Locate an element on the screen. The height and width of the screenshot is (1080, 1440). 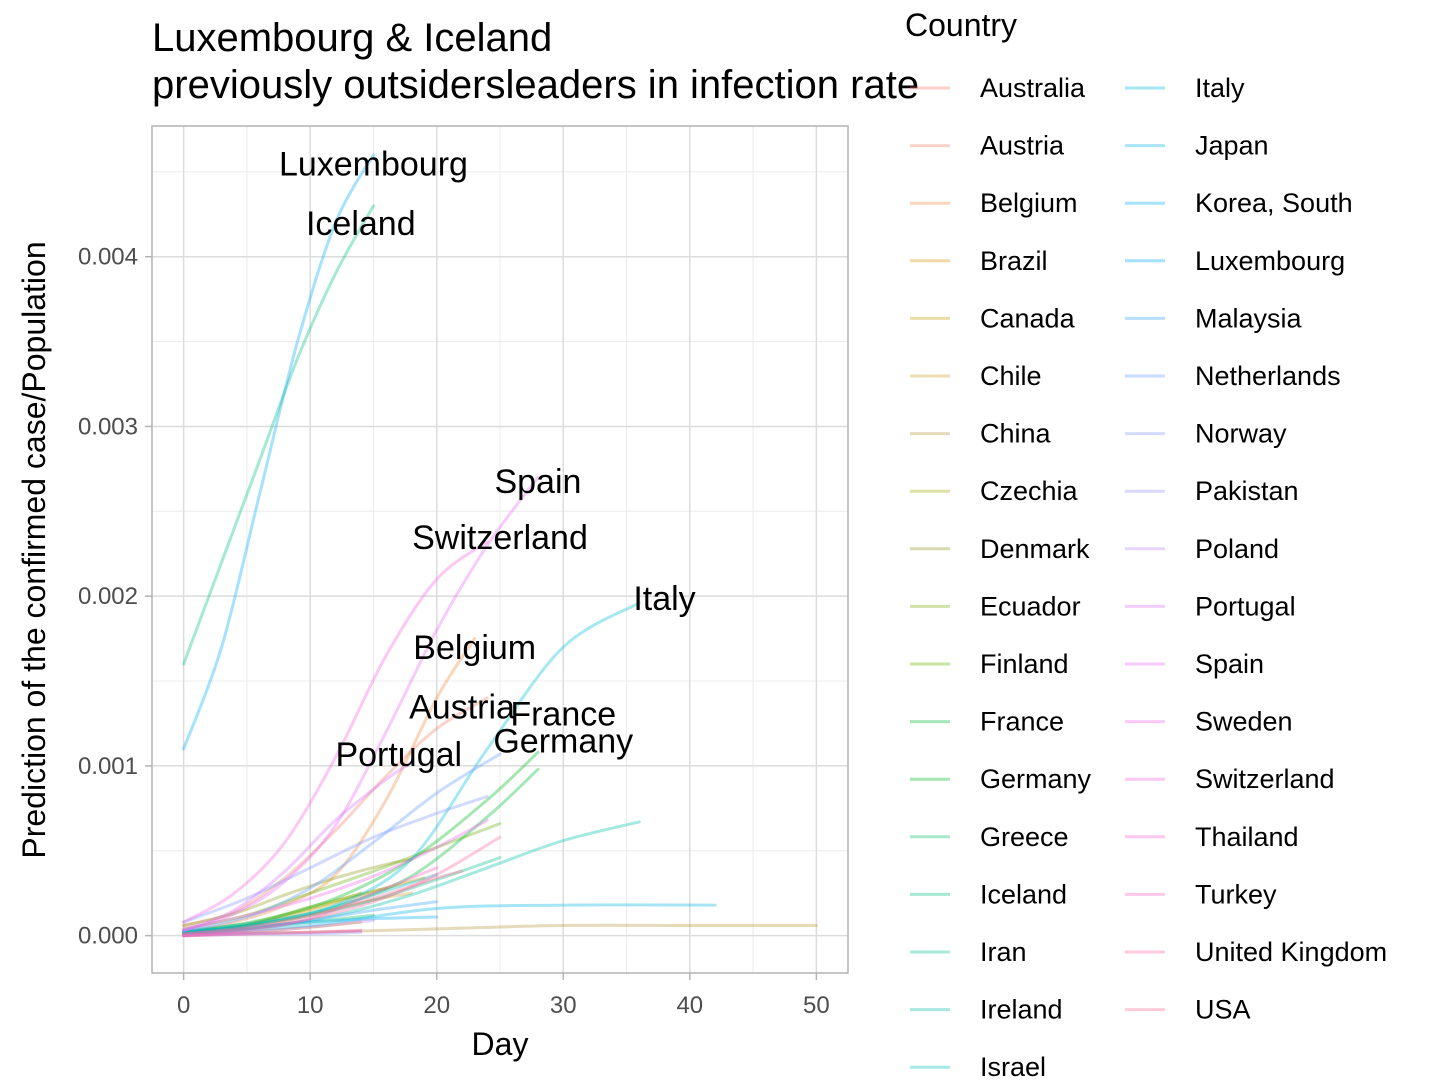
series-line-switzerland is located at coordinates (335, 732).